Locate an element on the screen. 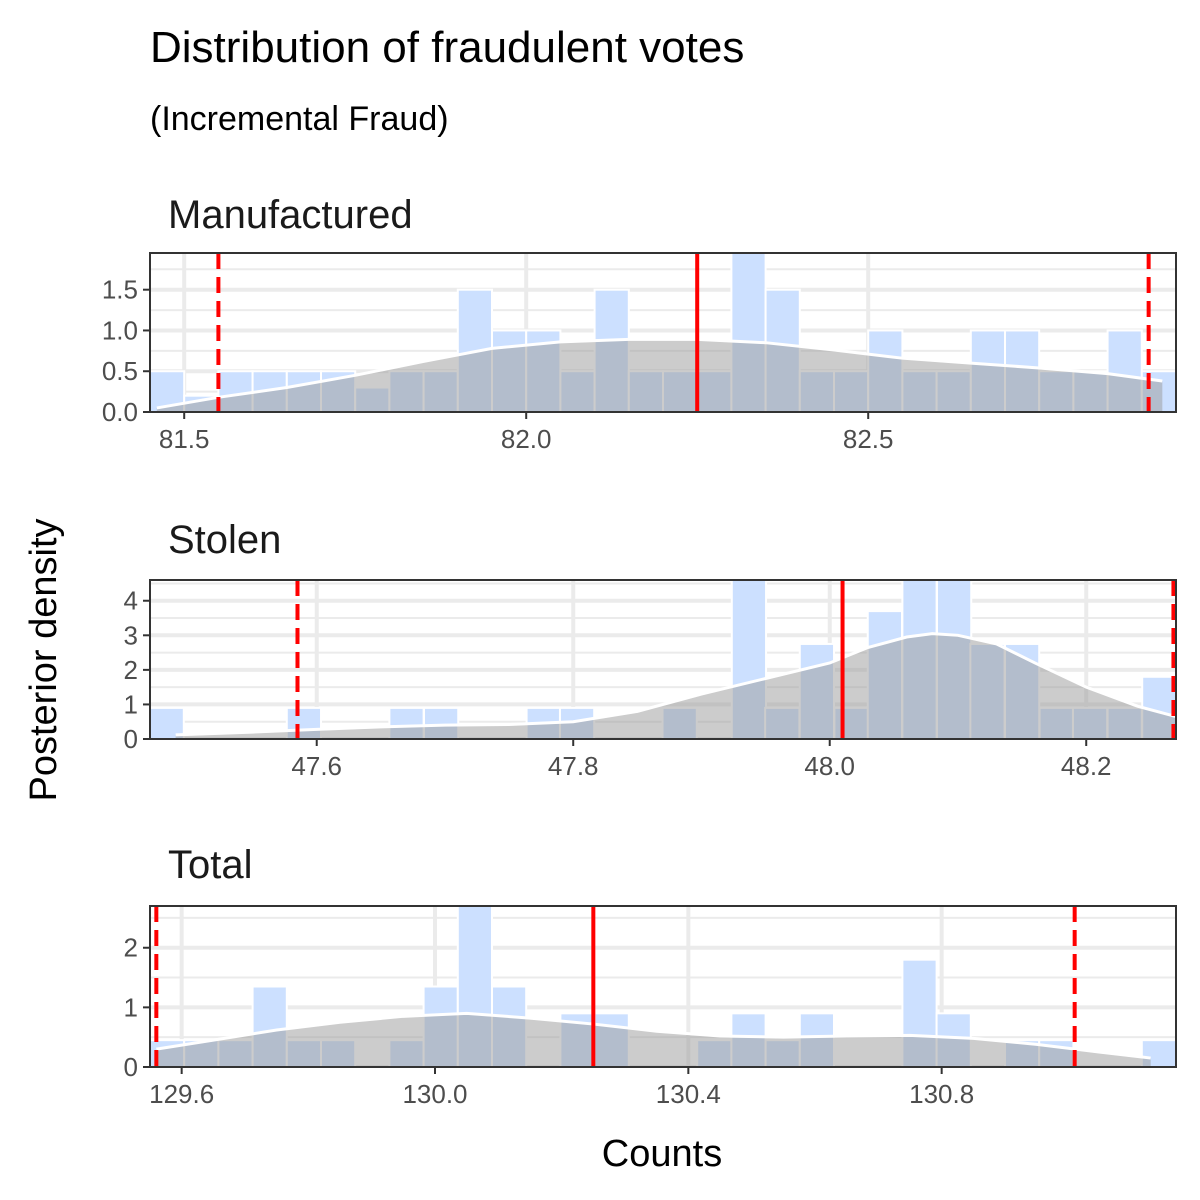  x-tick-label: 130.4 is located at coordinates (688, 1094).